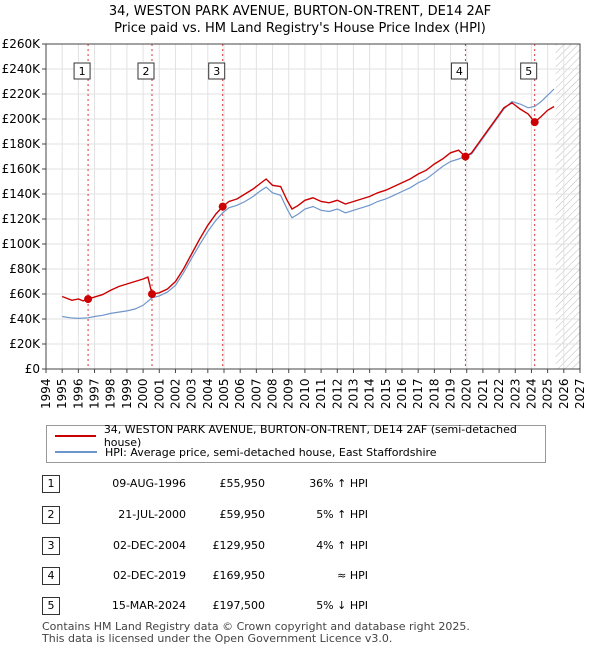 This screenshot has height=650, width=600. What do you see at coordinates (51, 484) in the screenshot?
I see `transaction-number: 1` at bounding box center [51, 484].